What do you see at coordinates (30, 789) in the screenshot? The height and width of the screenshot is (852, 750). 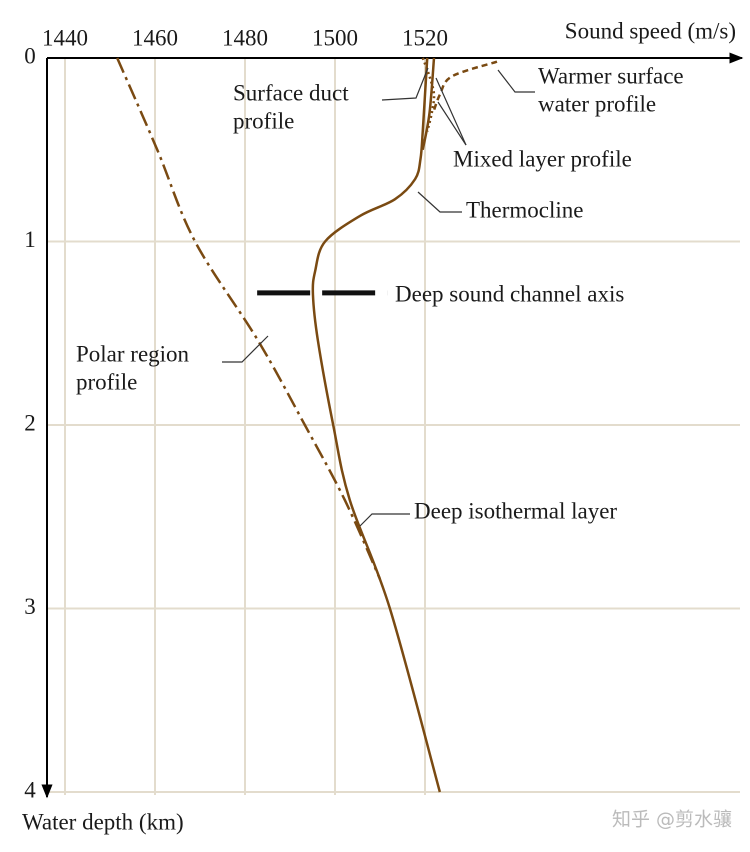 I see `y-tick-label: 4` at bounding box center [30, 789].